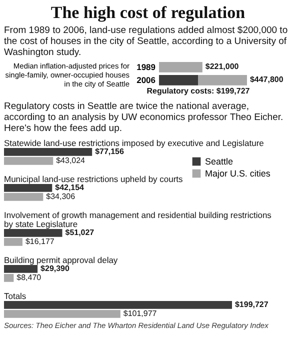 This screenshot has width=296, height=360. I want to click on data-label: Regulatory costs: $199,727, so click(198, 91).